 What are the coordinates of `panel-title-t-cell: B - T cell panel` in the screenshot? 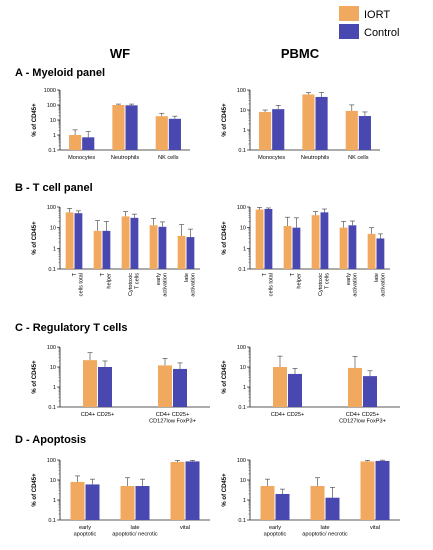 It's located at (54, 188).